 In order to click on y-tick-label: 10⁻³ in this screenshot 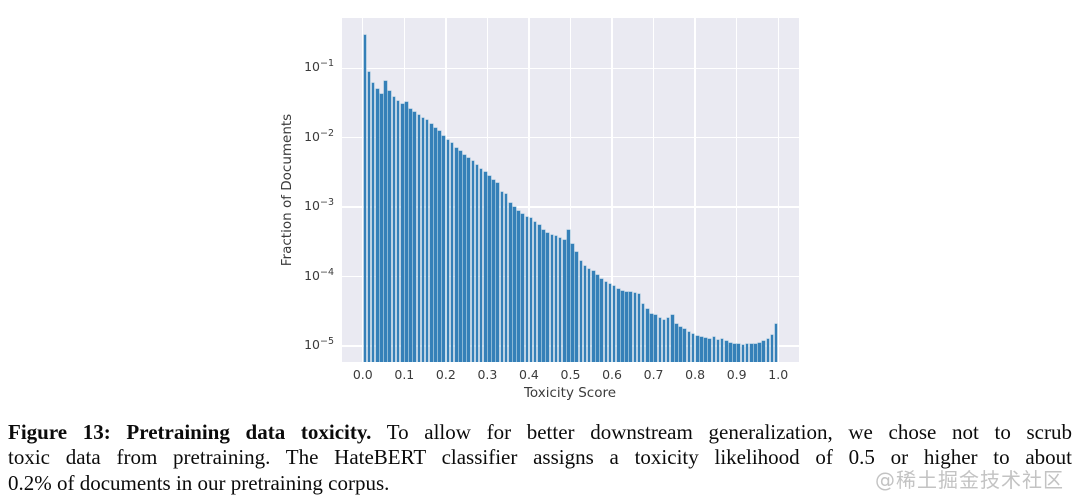, I will do `click(319, 205)`.